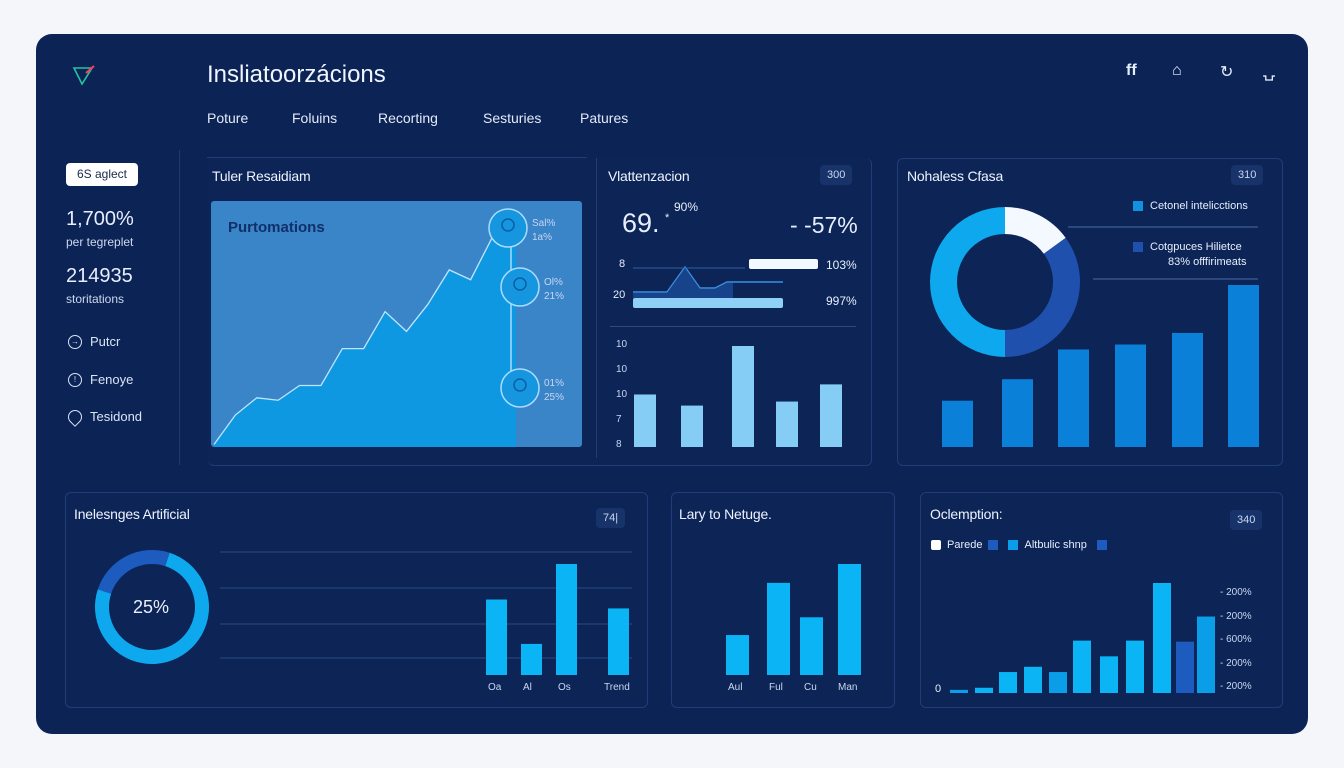 The image size is (1344, 768). What do you see at coordinates (1101, 600) in the screenshot?
I see `card-oclem` at bounding box center [1101, 600].